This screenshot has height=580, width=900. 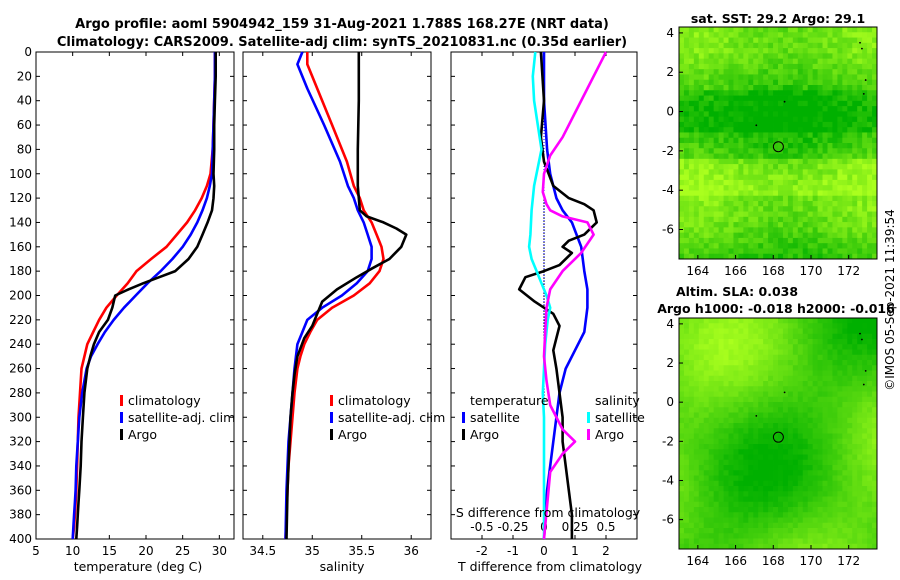 I want to click on legend-label-s-argo: Argo, so click(x=609, y=434).